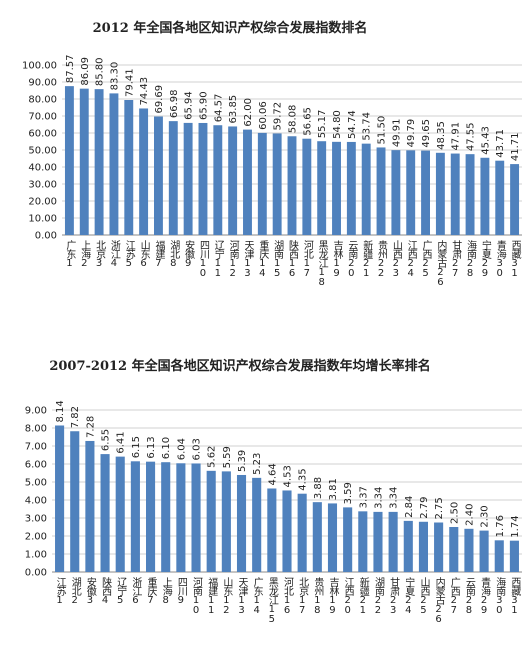 This screenshot has width=532, height=657. Describe the element at coordinates (303, 596) in the screenshot. I see `x-tick-label: 北京17` at that location.